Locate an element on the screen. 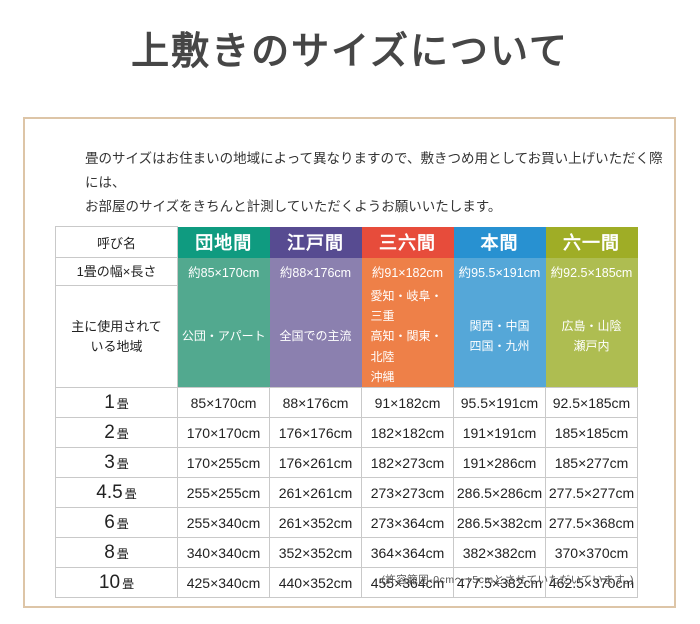 Image resolution: width=700 pixels, height=624 pixels. one-mat-size-cell: 約88×176cm is located at coordinates (315, 271).